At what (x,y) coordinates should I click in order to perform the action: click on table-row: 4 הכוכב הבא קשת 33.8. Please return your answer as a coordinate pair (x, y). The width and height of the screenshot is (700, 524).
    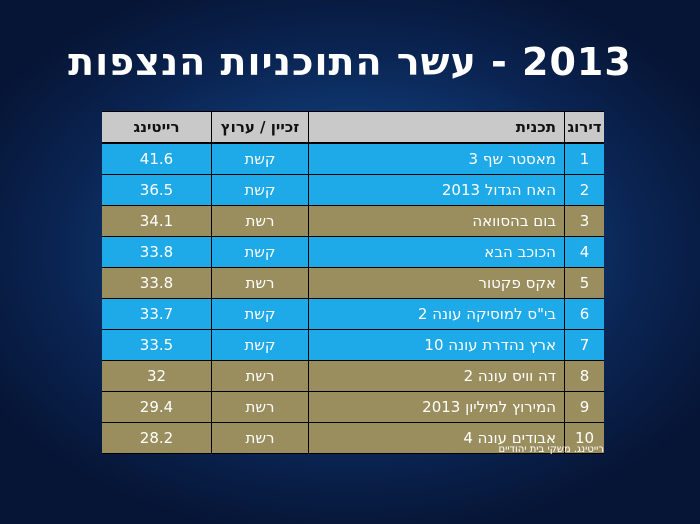
    Looking at the image, I should click on (353, 252).